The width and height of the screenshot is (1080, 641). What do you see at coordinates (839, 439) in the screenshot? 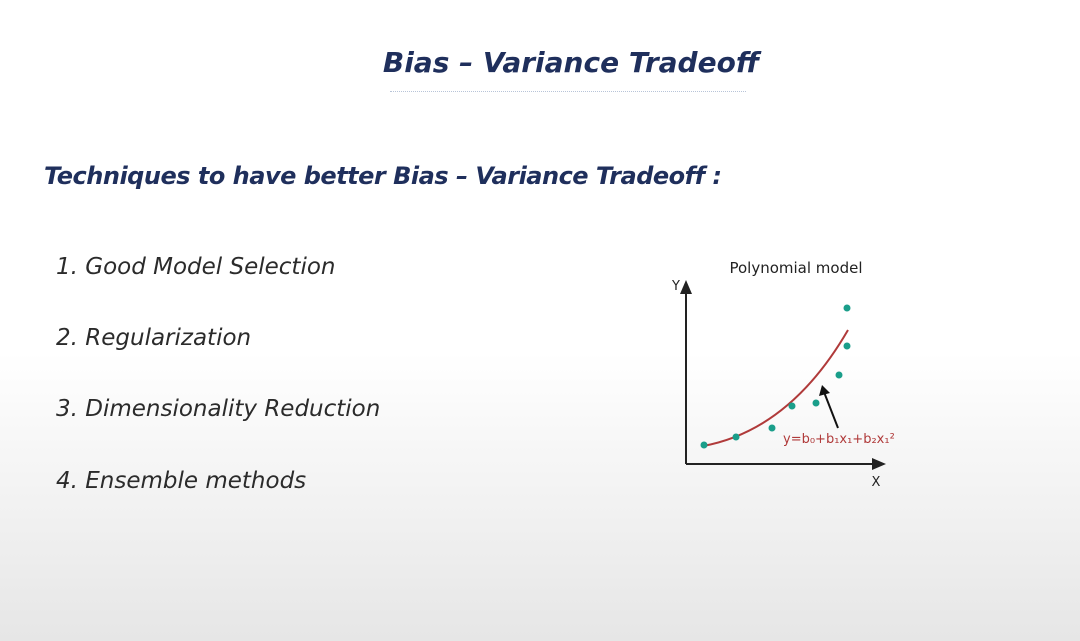
I see `equation: y=b₀+b₁x₁+b₂x₁²` at bounding box center [839, 439].